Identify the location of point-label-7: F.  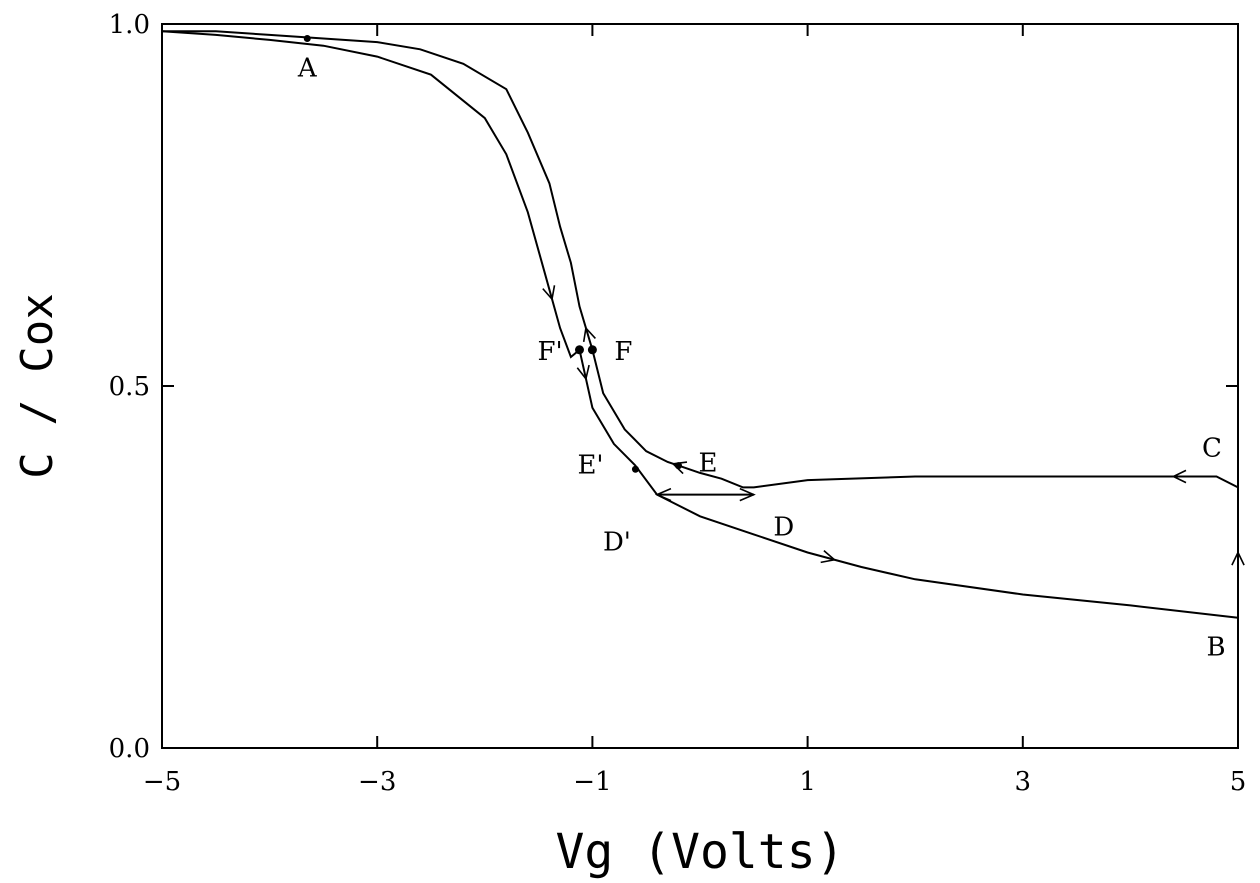
(623, 352).